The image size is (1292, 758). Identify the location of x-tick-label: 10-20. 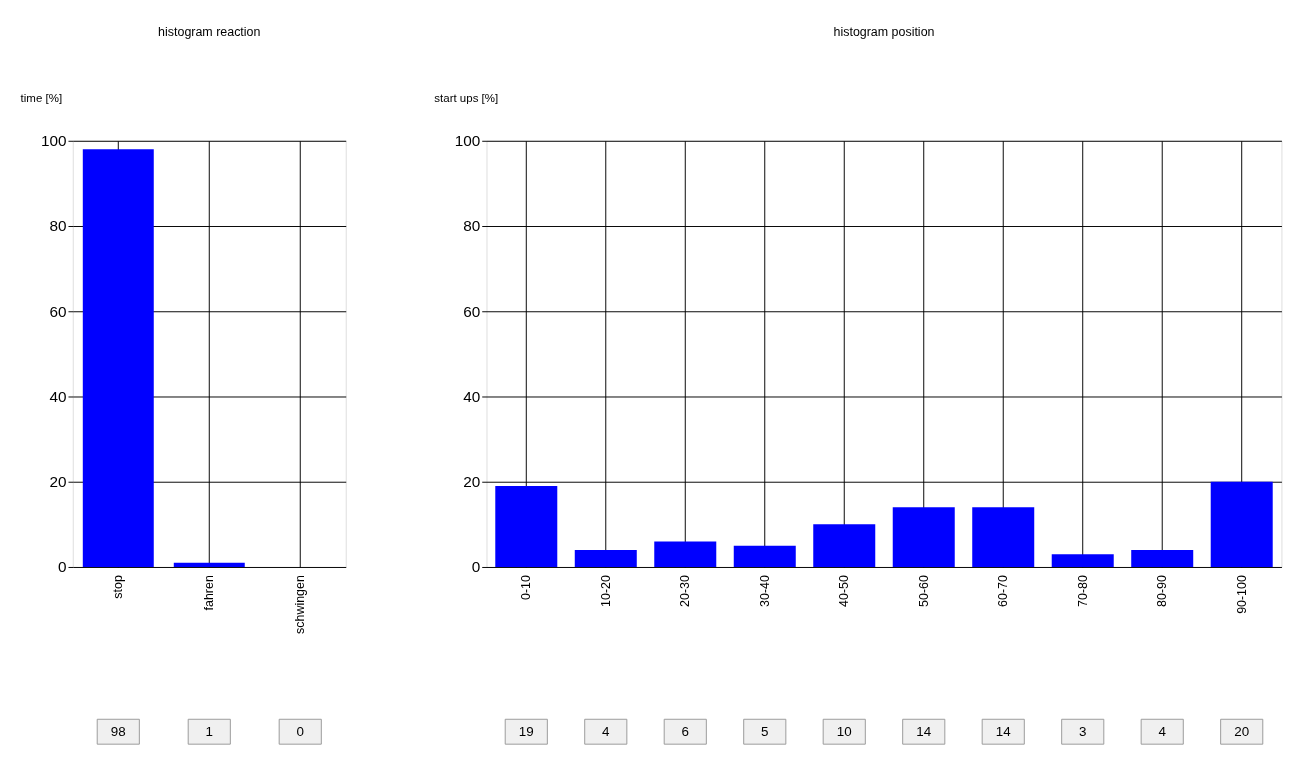
(605, 591).